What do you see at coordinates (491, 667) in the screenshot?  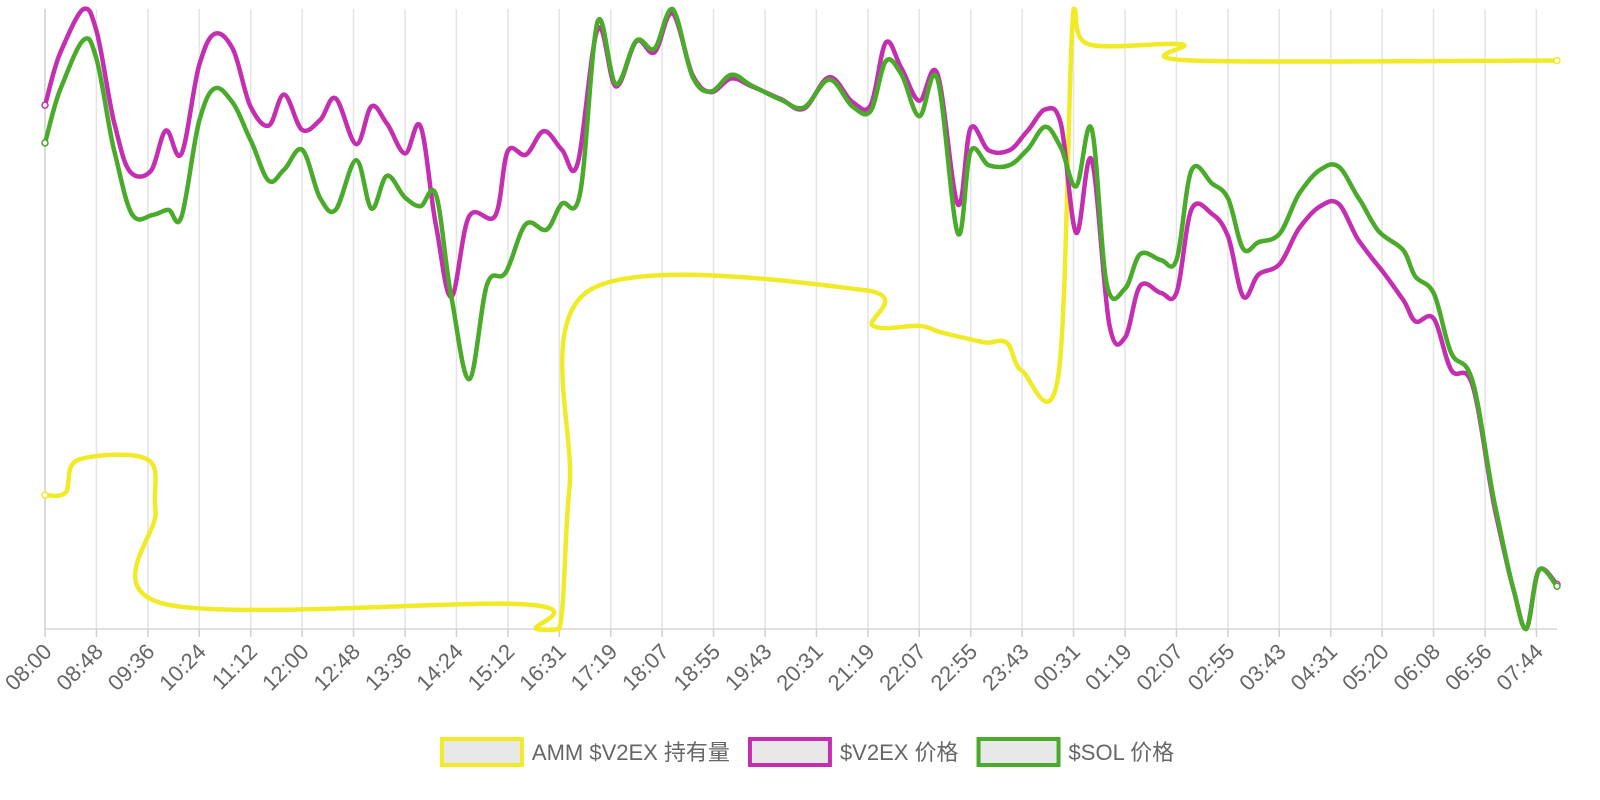 I see `x-tick-label: 15:12` at bounding box center [491, 667].